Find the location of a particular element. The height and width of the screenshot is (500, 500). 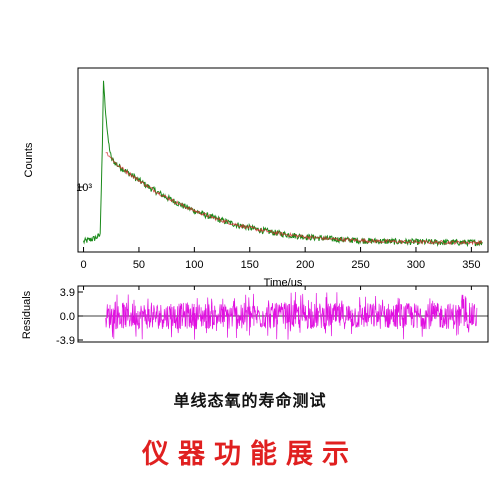

main-x-tick-labels: 0 50 100 150 200 250 300 350 is located at coordinates (280, 265).